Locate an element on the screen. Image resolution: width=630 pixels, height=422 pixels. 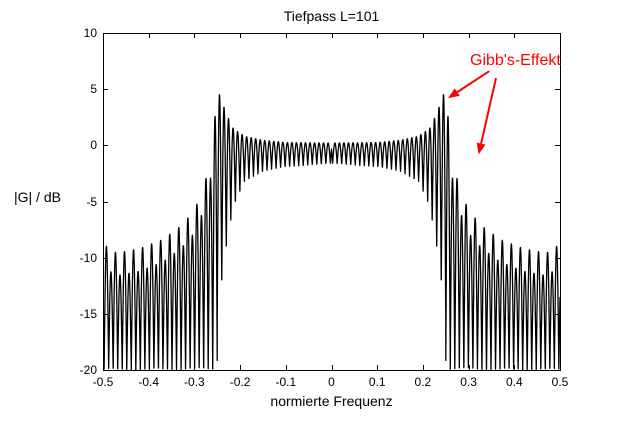
x-tick-label: -0.1 is located at coordinates (286, 382).